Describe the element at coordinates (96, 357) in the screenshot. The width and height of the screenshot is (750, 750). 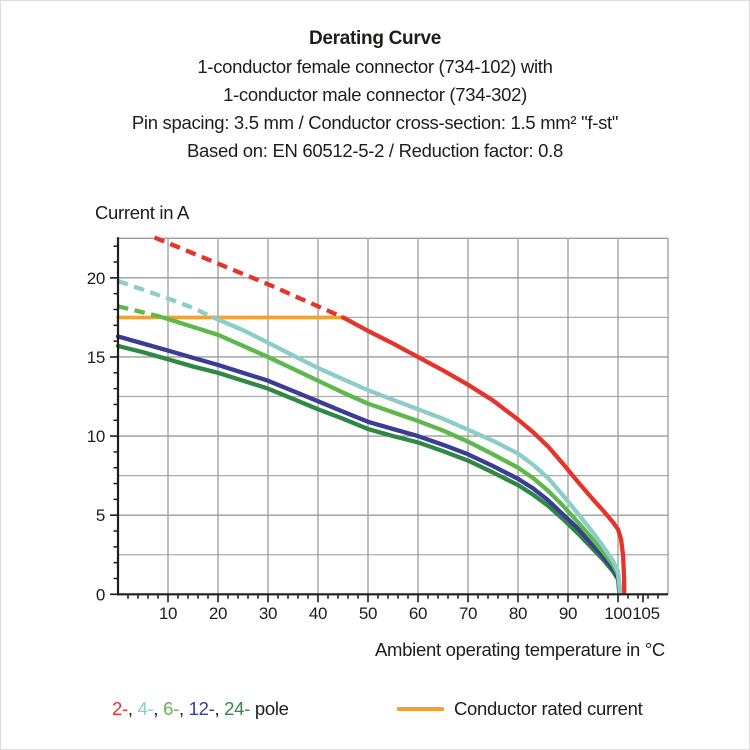
I see `y-tick-label: 15` at that location.